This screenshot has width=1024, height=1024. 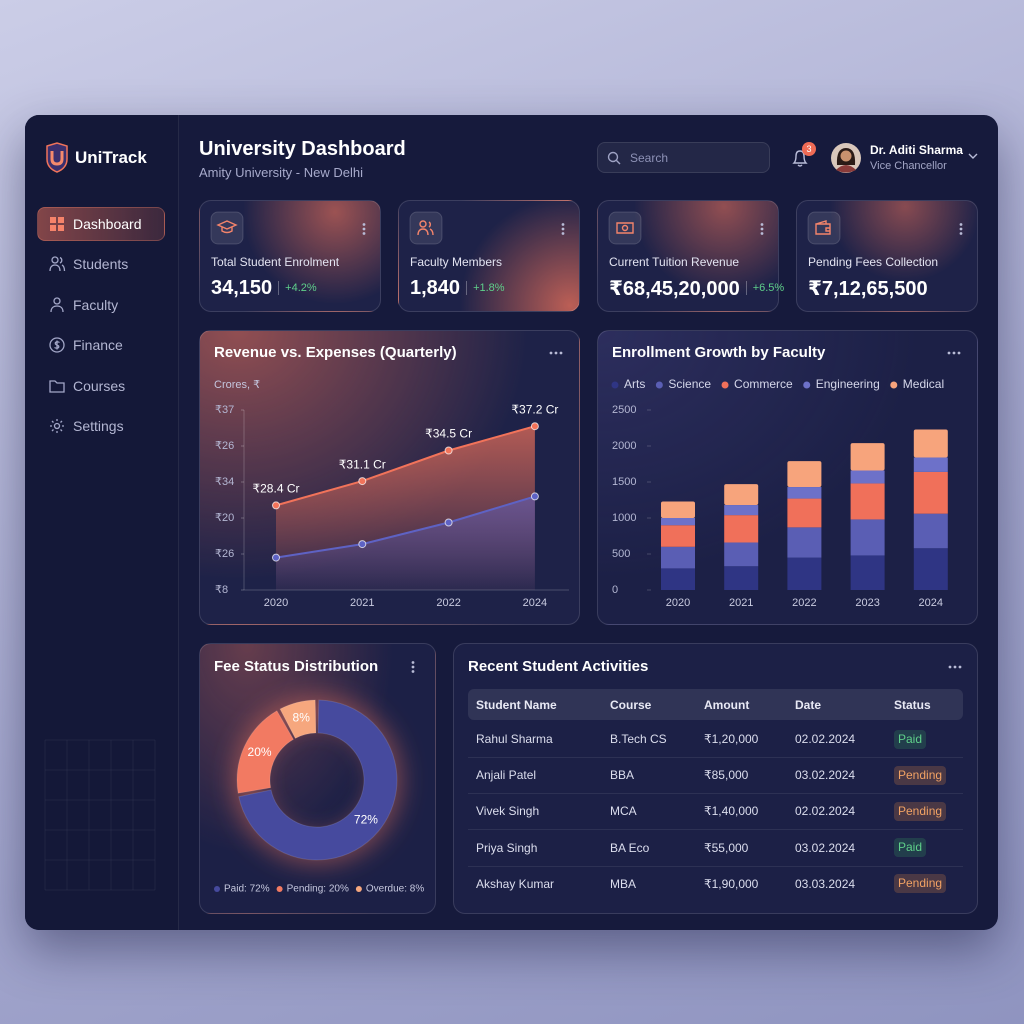 I want to click on kpi-divider, so click(x=467, y=288).